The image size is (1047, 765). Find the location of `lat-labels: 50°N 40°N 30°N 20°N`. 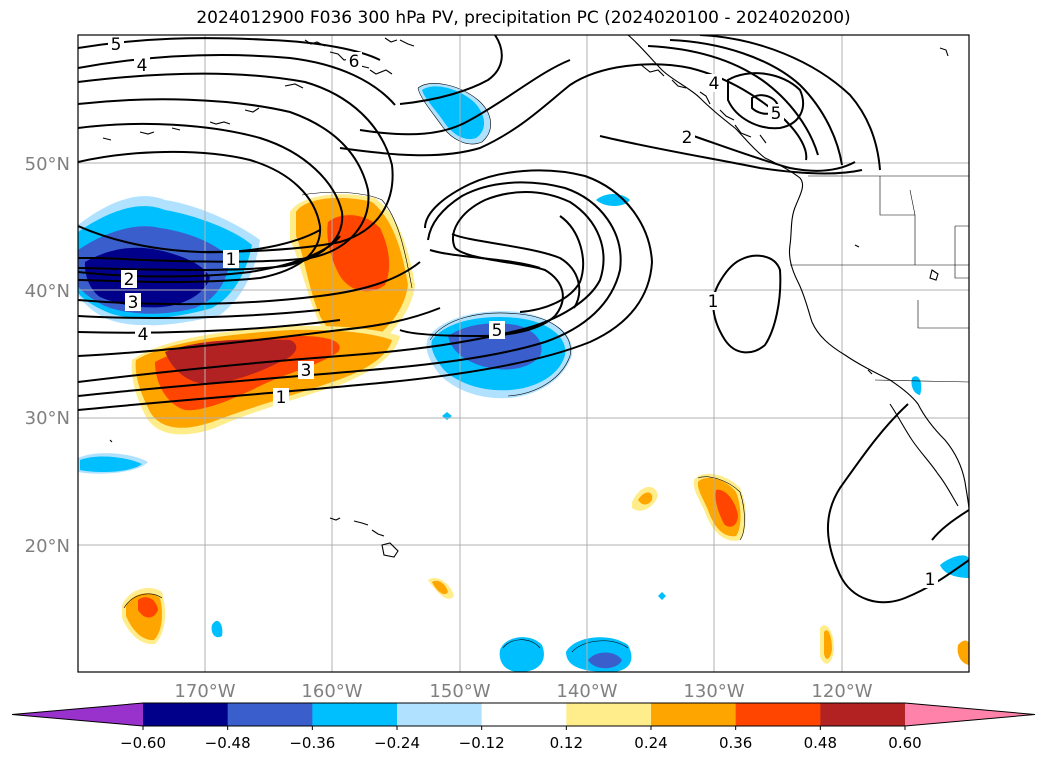

lat-labels: 50°N 40°N 30°N 20°N is located at coordinates (47, 355).